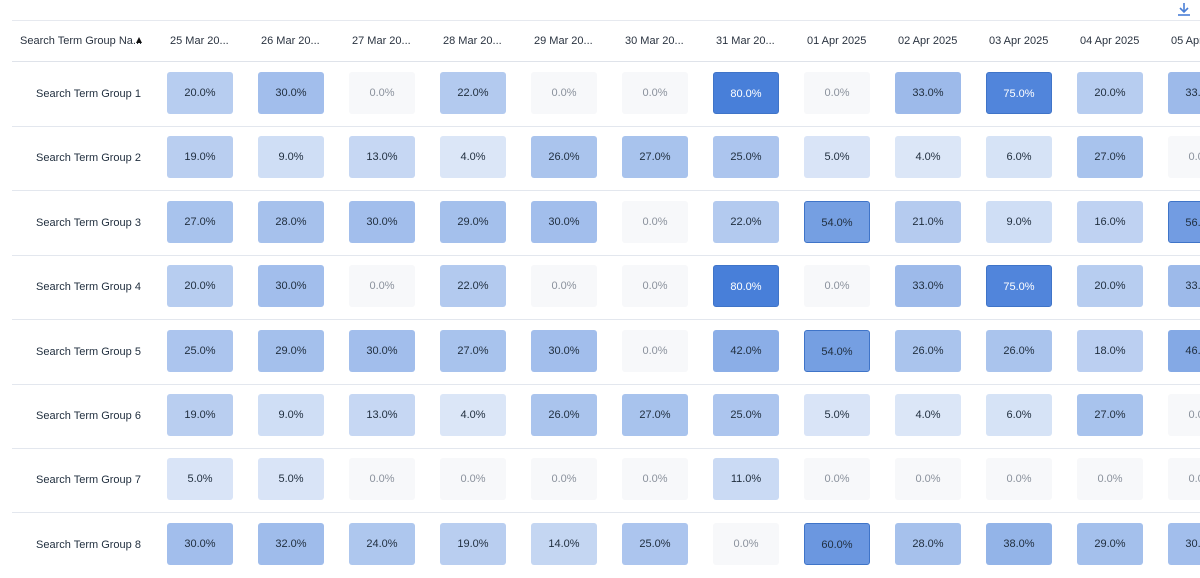 Image resolution: width=1200 pixels, height=578 pixels. I want to click on column-header: 02 Apr 2025, so click(928, 41).